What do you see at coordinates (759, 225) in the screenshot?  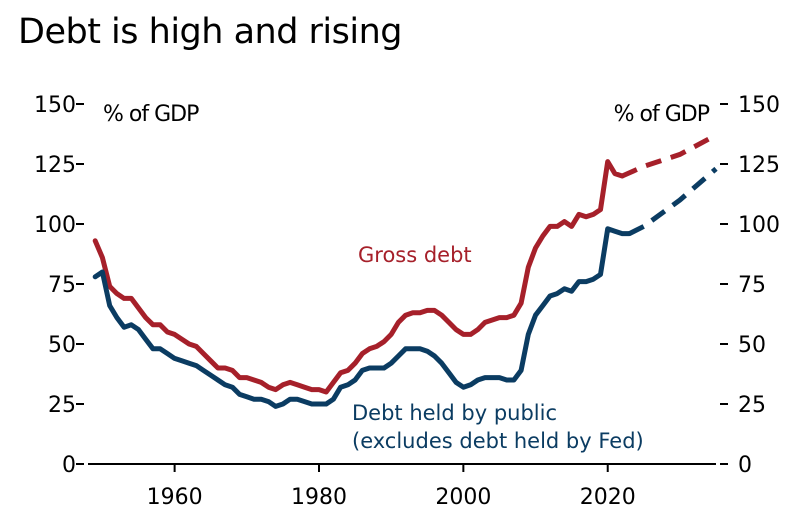 I see `right-y-tick-label: 100` at bounding box center [759, 225].